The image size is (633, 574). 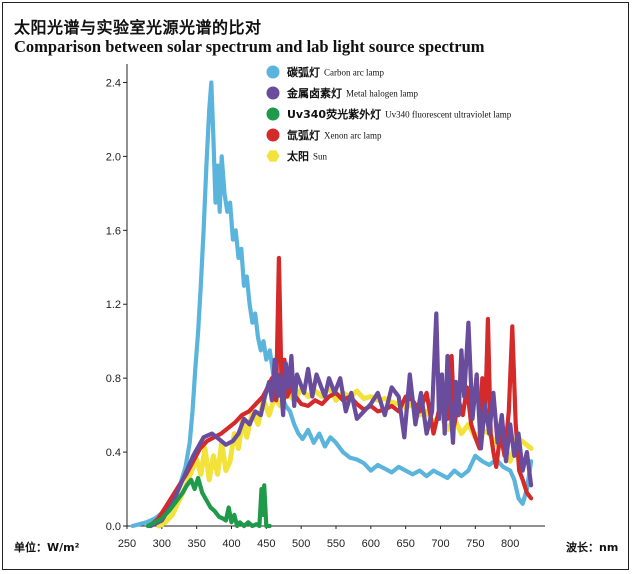 I want to click on x-tick-label: 650, so click(x=405, y=544).